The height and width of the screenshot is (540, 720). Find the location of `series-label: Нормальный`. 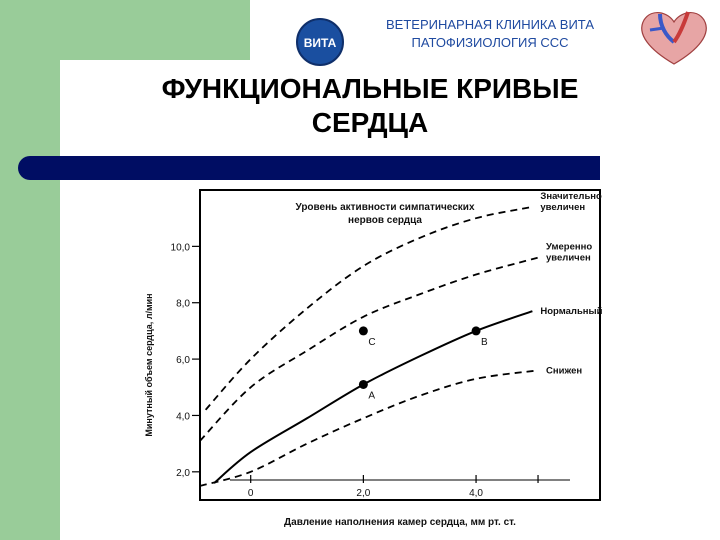

series-label: Нормальный is located at coordinates (571, 311).